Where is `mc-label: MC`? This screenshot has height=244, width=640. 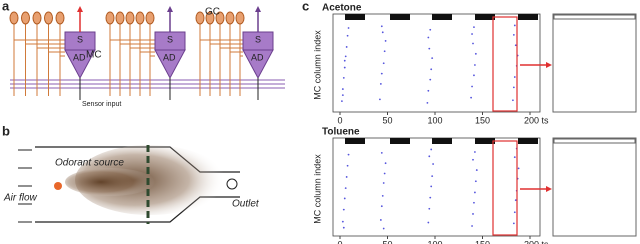
mc-label: MC is located at coordinates (94, 55).